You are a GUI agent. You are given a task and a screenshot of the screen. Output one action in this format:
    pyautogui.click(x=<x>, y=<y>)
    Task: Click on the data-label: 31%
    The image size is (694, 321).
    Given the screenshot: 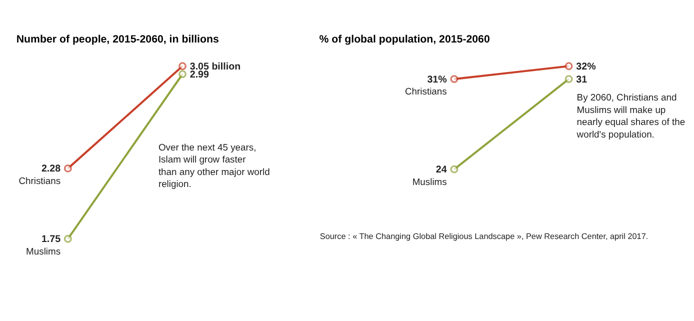 What is the action you would take?
    pyautogui.click(x=437, y=80)
    